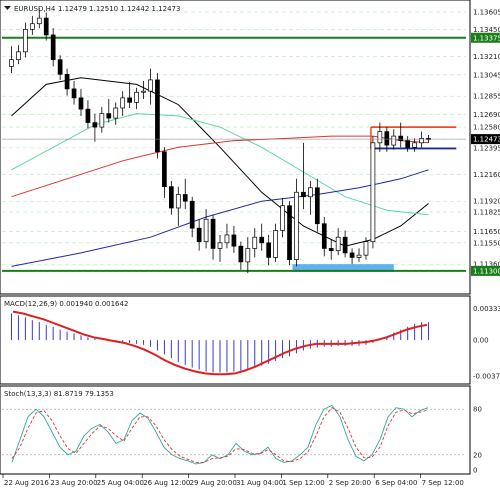  What do you see at coordinates (486, 115) in the screenshot?
I see `price-axis-label: 1.12690` at bounding box center [486, 115].